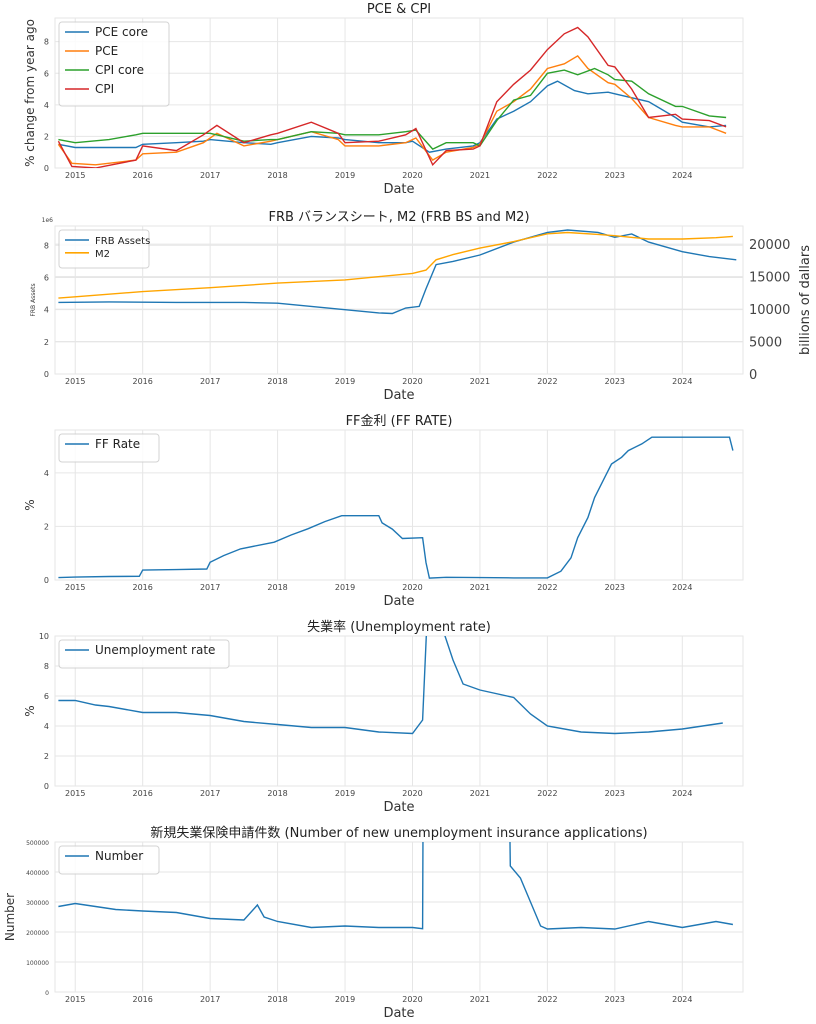 This screenshot has height=1024, width=816. Describe the element at coordinates (117, 444) in the screenshot. I see `legend-label: FF Rate` at that location.